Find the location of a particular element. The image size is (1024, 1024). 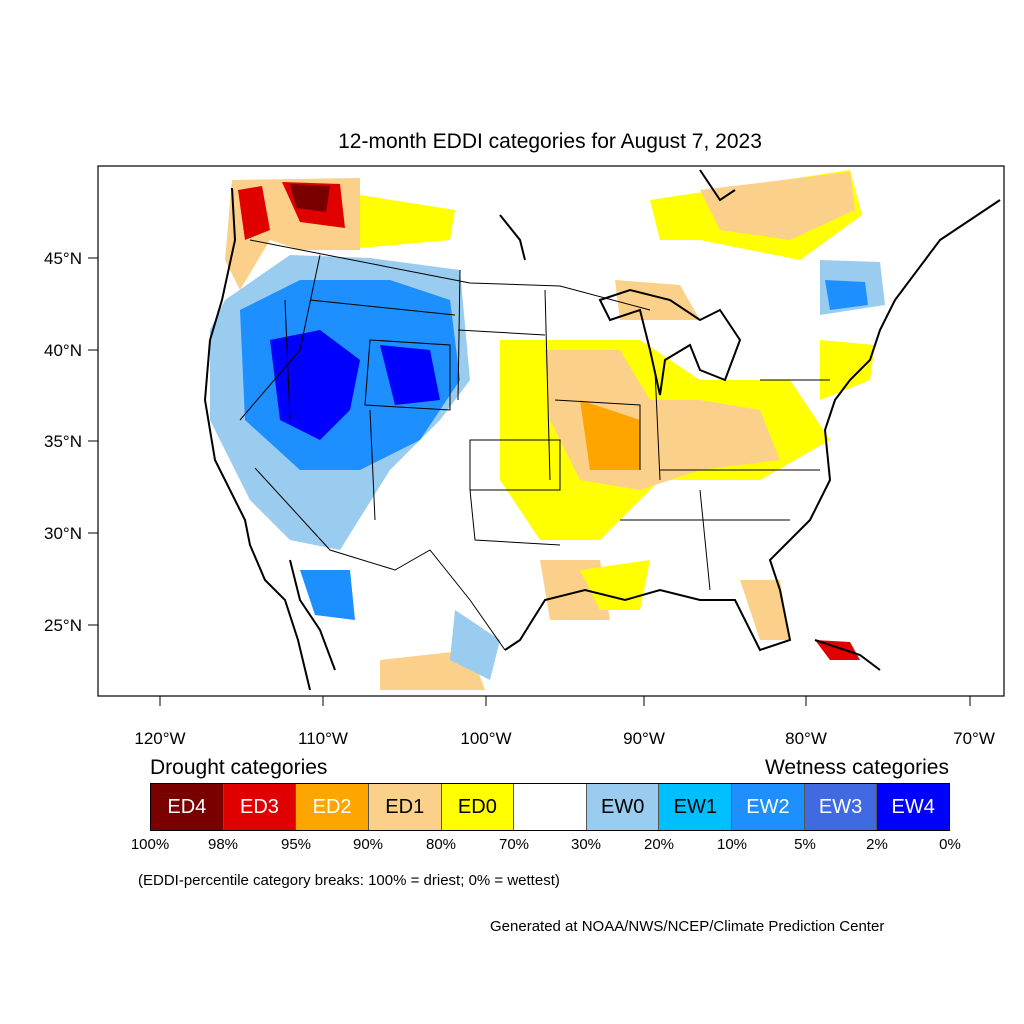

legend-swatch-neutral is located at coordinates (550, 807).